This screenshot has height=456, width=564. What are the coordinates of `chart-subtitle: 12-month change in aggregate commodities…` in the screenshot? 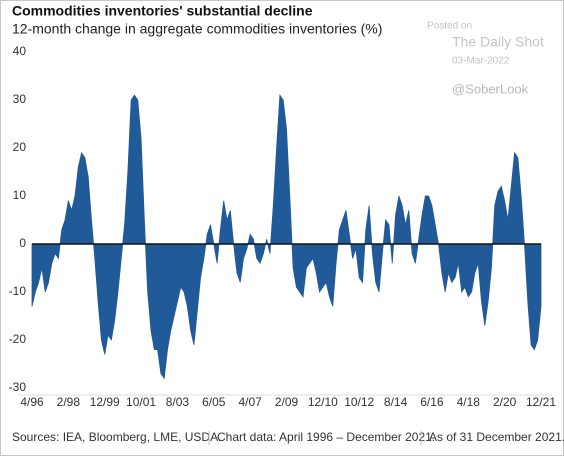 It's located at (197, 29).